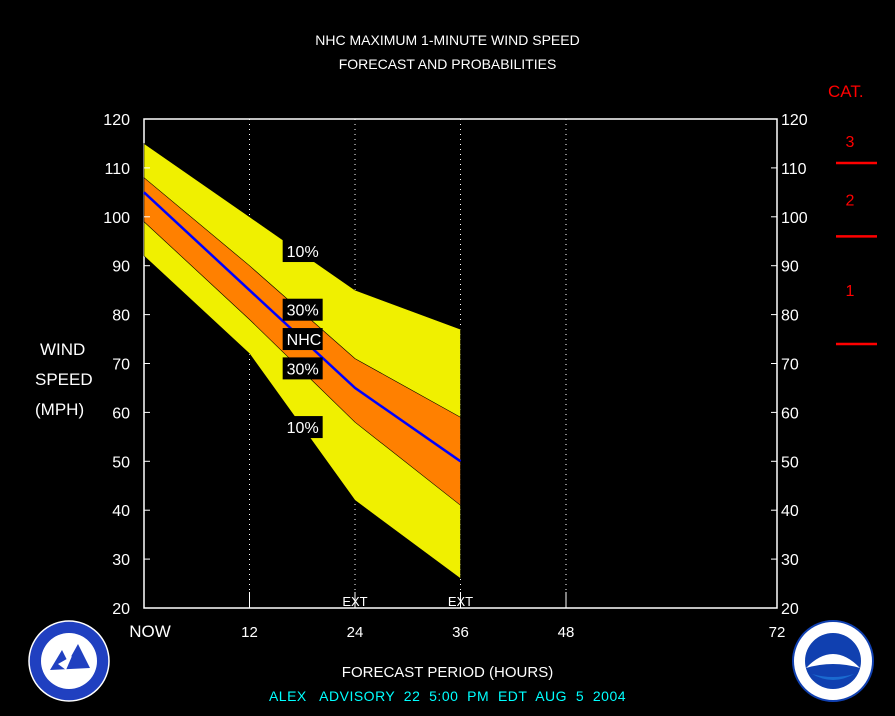  I want to click on y-tick-label-right-60: 60, so click(790, 413).